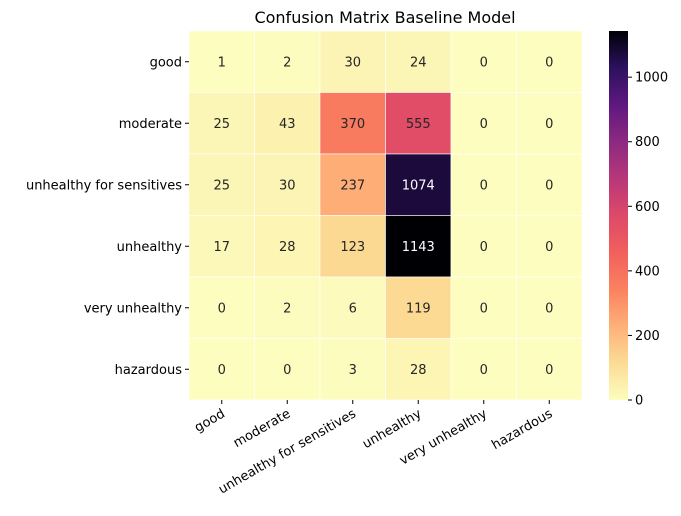  I want to click on cell-value-label: 3, so click(353, 370).